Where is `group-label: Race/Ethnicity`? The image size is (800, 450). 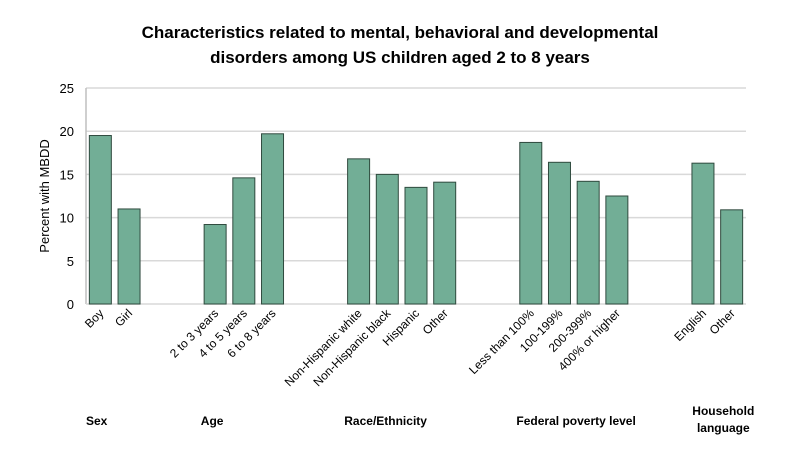 group-label: Race/Ethnicity is located at coordinates (385, 421).